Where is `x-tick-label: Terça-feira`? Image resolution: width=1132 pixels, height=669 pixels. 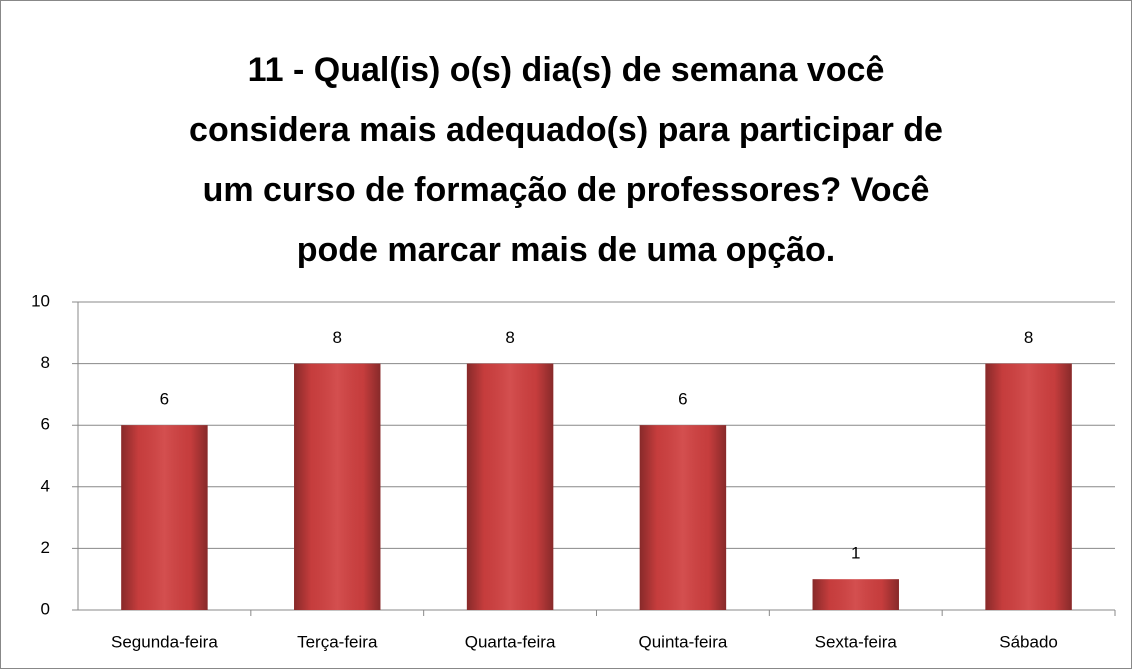 x-tick-label: Terça-feira is located at coordinates (337, 641).